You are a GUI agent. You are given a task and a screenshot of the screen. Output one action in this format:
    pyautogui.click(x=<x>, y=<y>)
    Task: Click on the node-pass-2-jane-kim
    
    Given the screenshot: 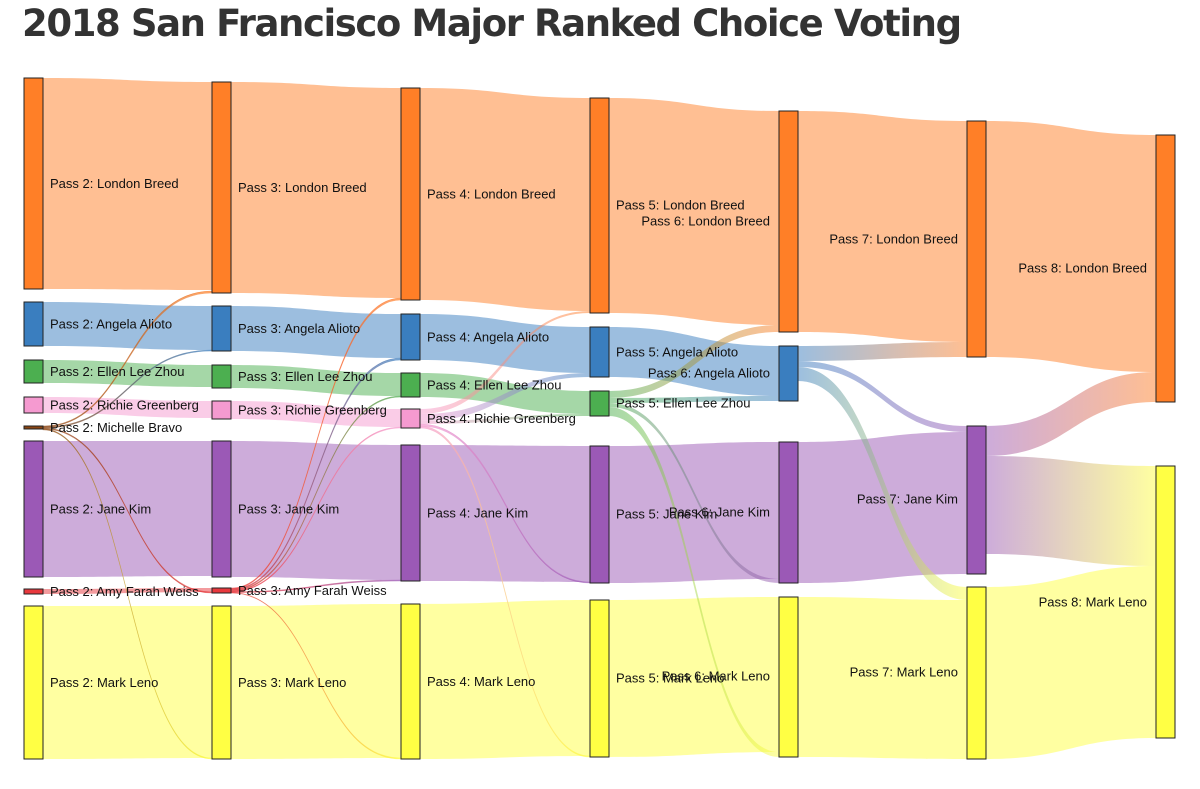 What is the action you would take?
    pyautogui.click(x=33, y=509)
    